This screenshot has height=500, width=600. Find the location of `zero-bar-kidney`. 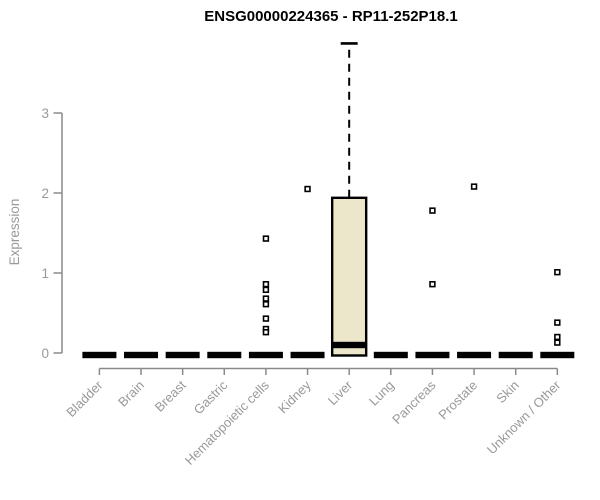

zero-bar-kidney is located at coordinates (307, 355).